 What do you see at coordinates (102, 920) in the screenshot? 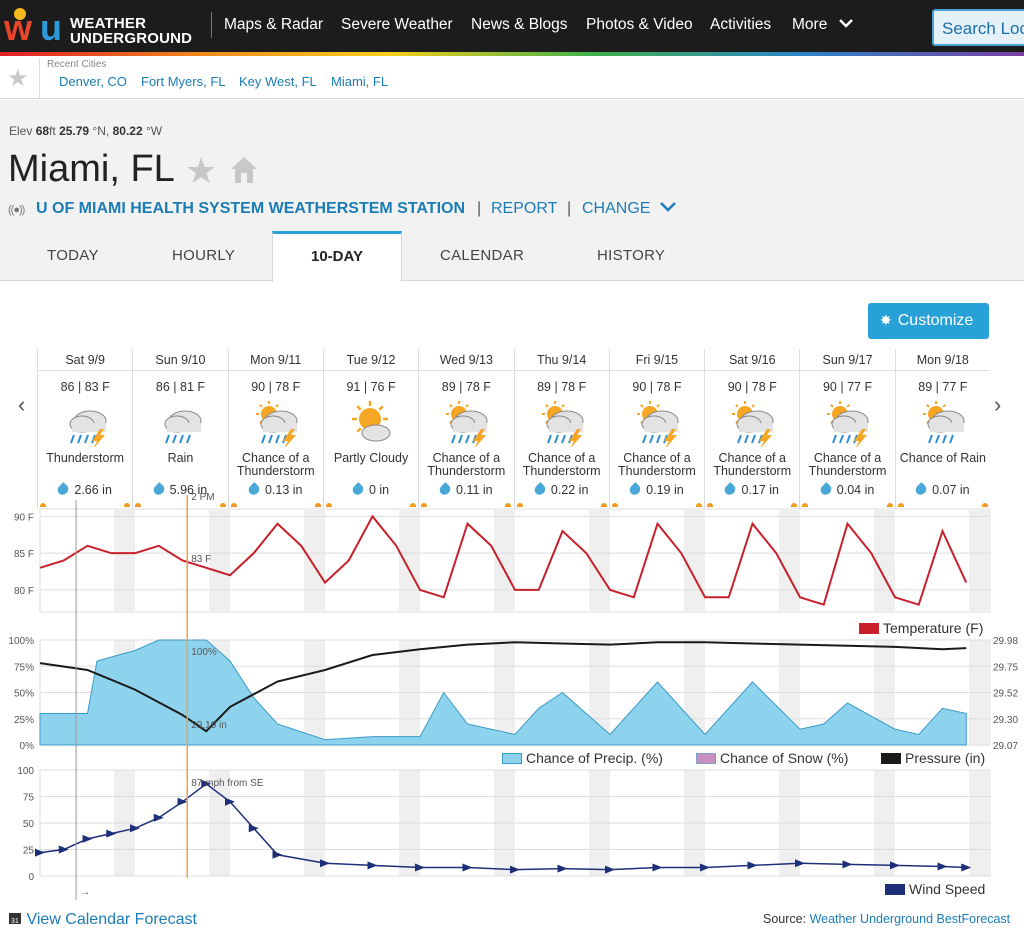
I see `view-calendar-forecast-link: 31 View Calendar Forecast` at bounding box center [102, 920].